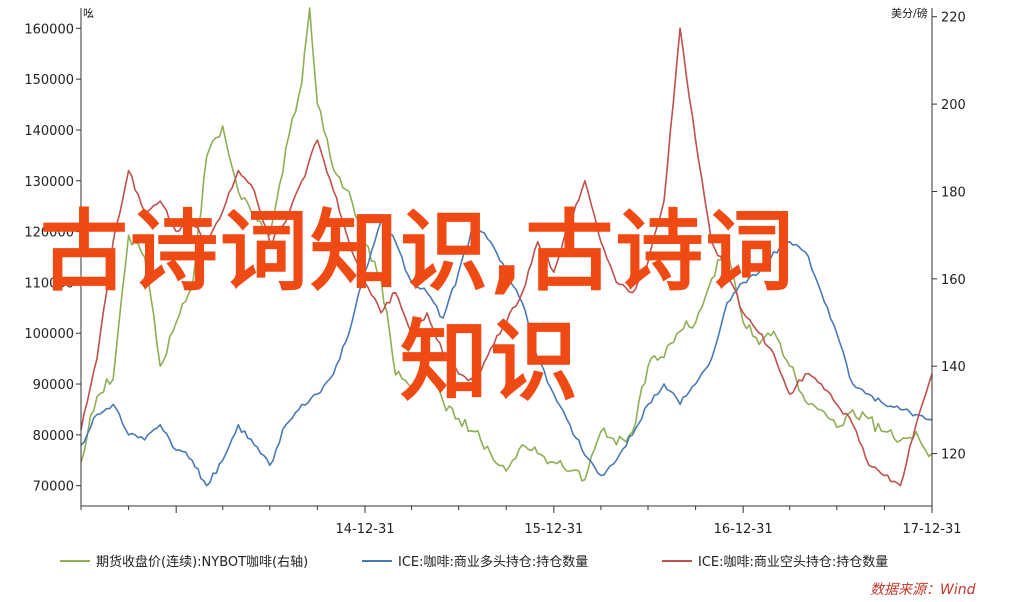 This screenshot has height=602, width=1013. Describe the element at coordinates (793, 562) in the screenshot. I see `legend-label-short: ICE:咖啡:商业空头持仓:持仓数量` at that location.